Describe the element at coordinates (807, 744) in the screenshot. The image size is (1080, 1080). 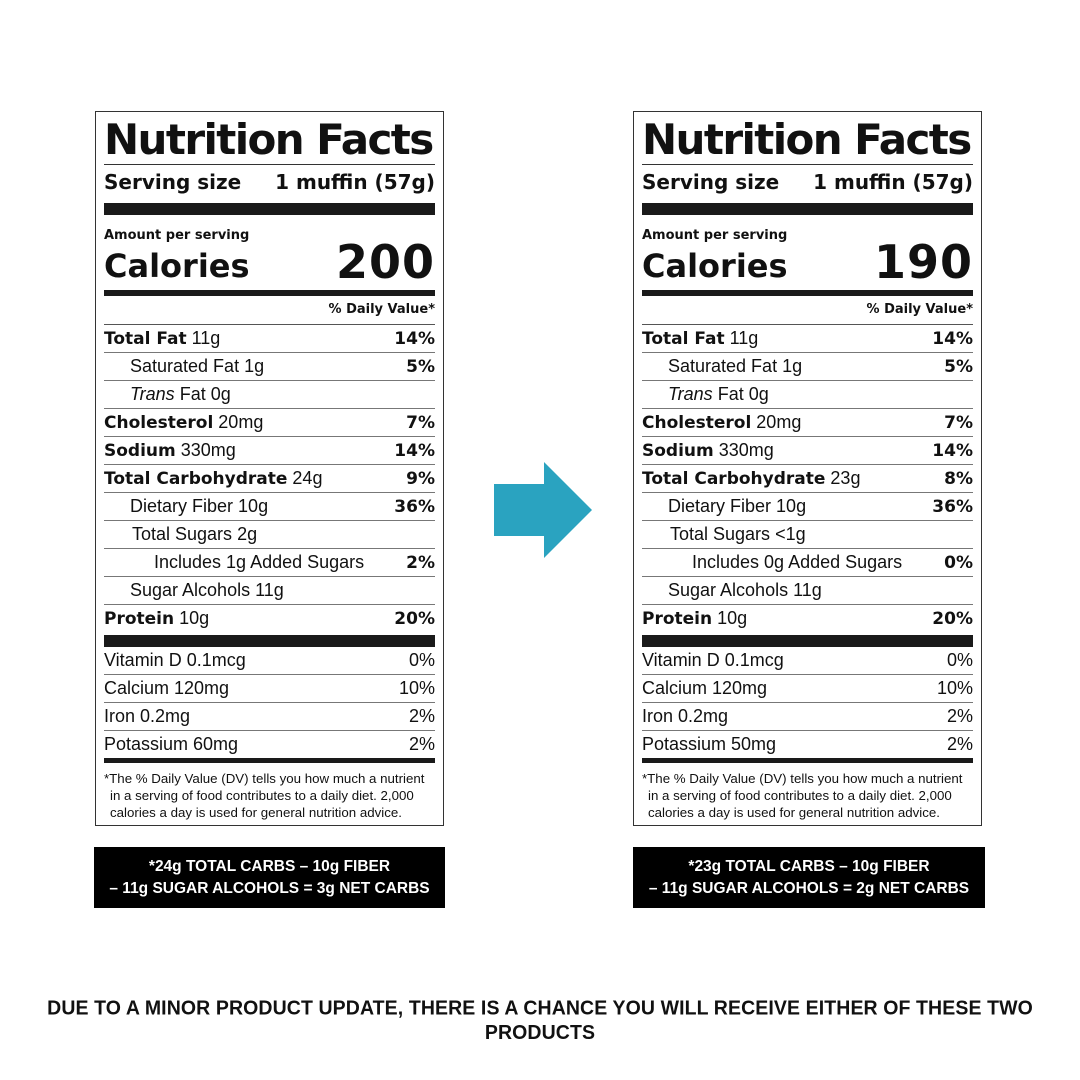
I see `vitamin-row: Potassium 50mg 2%` at that location.